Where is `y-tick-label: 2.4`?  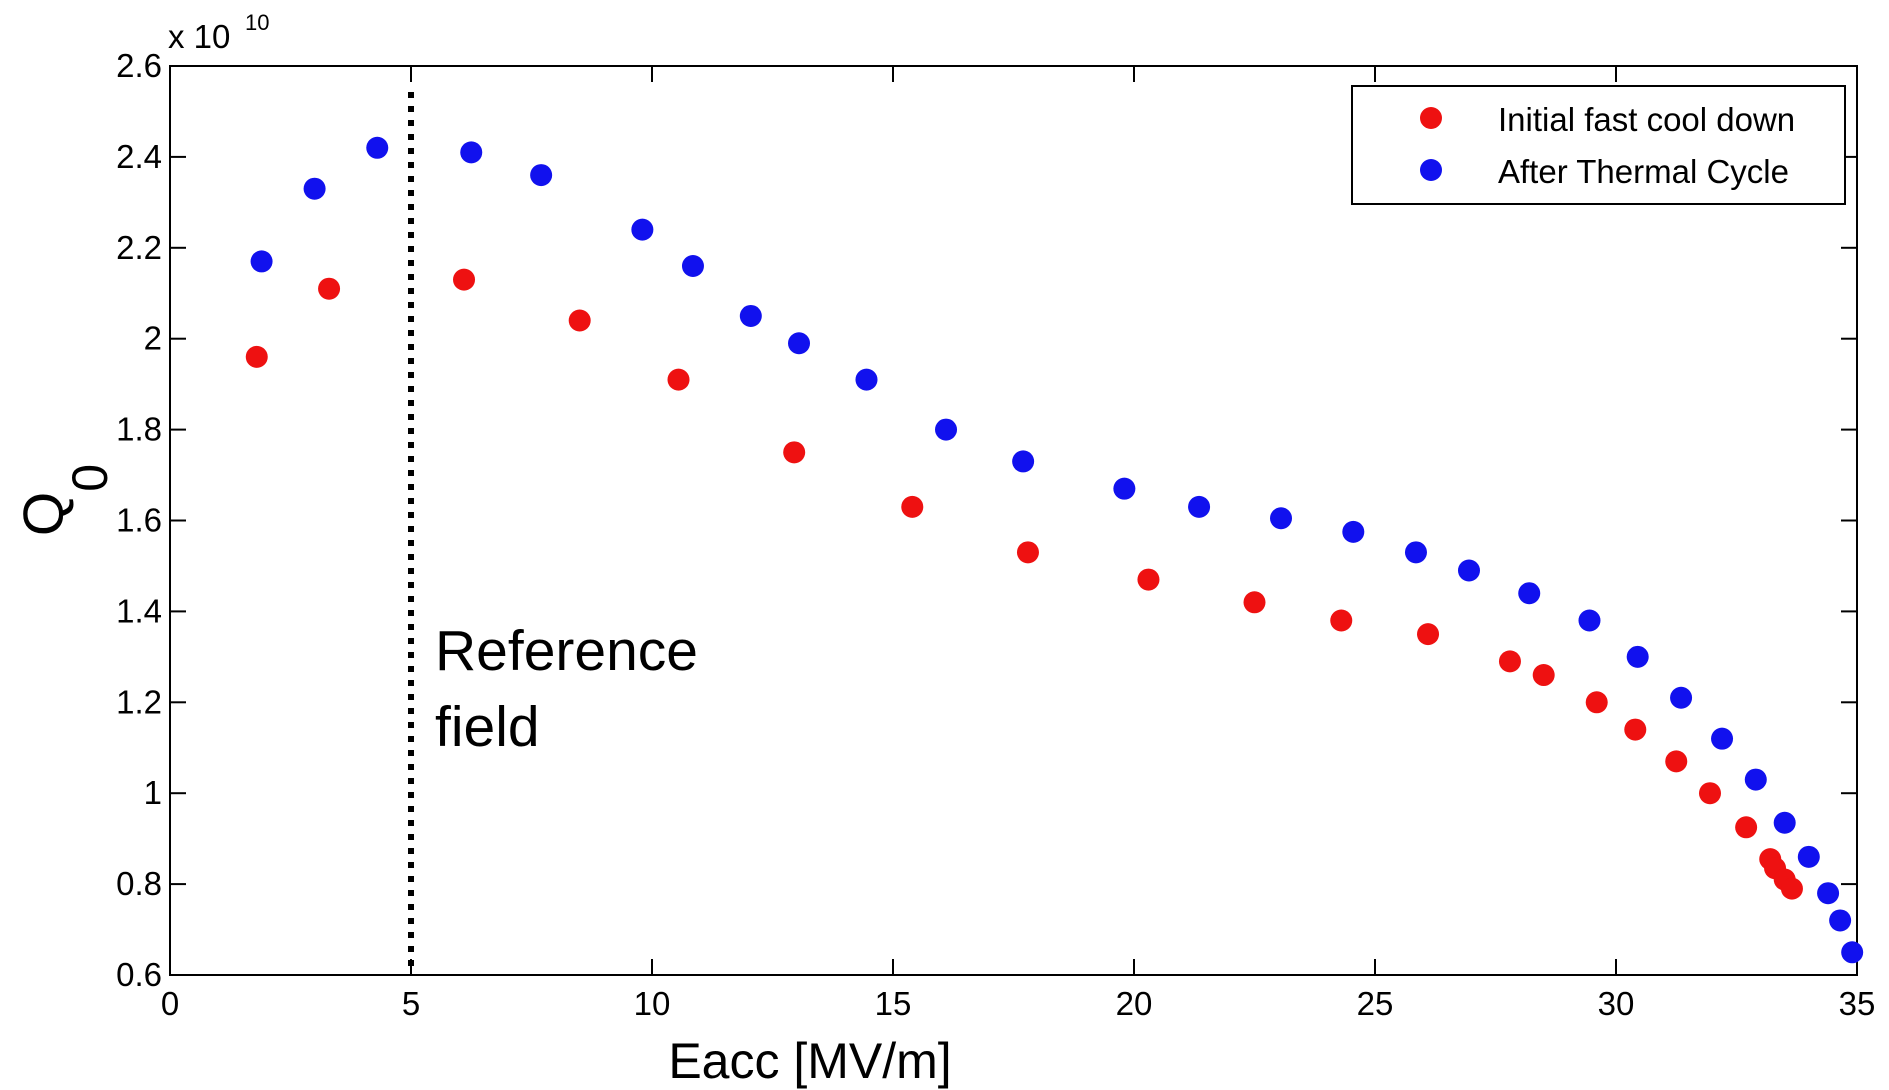 y-tick-label: 2.4 is located at coordinates (139, 156).